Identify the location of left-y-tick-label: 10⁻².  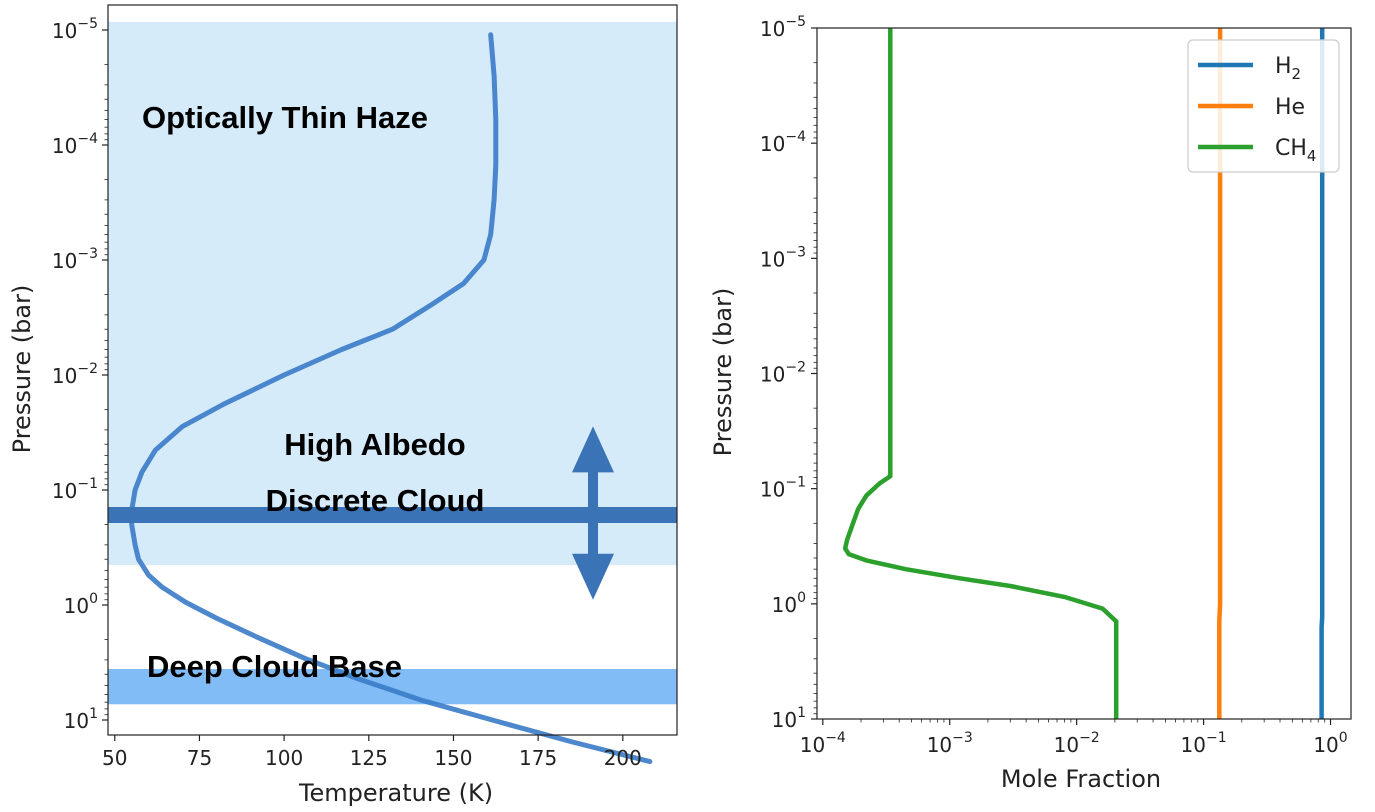
(75, 374).